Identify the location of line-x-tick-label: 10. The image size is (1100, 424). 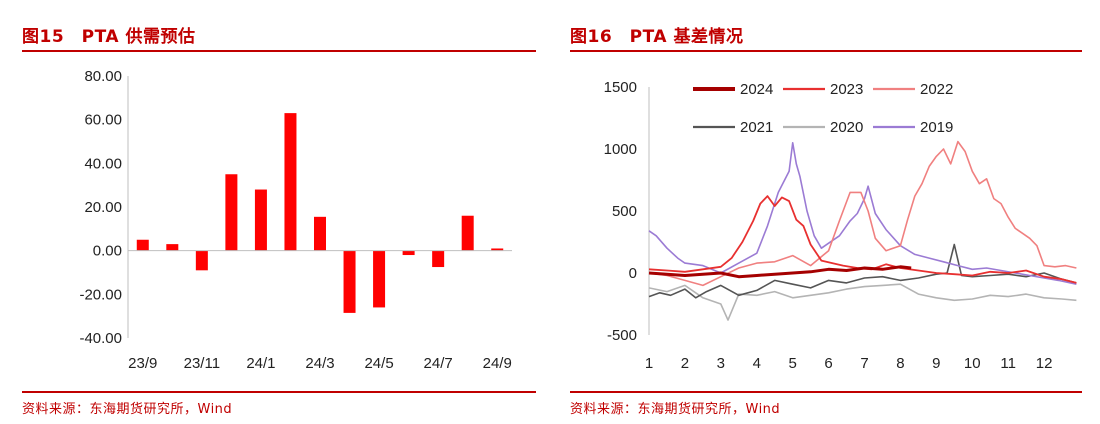
(972, 363).